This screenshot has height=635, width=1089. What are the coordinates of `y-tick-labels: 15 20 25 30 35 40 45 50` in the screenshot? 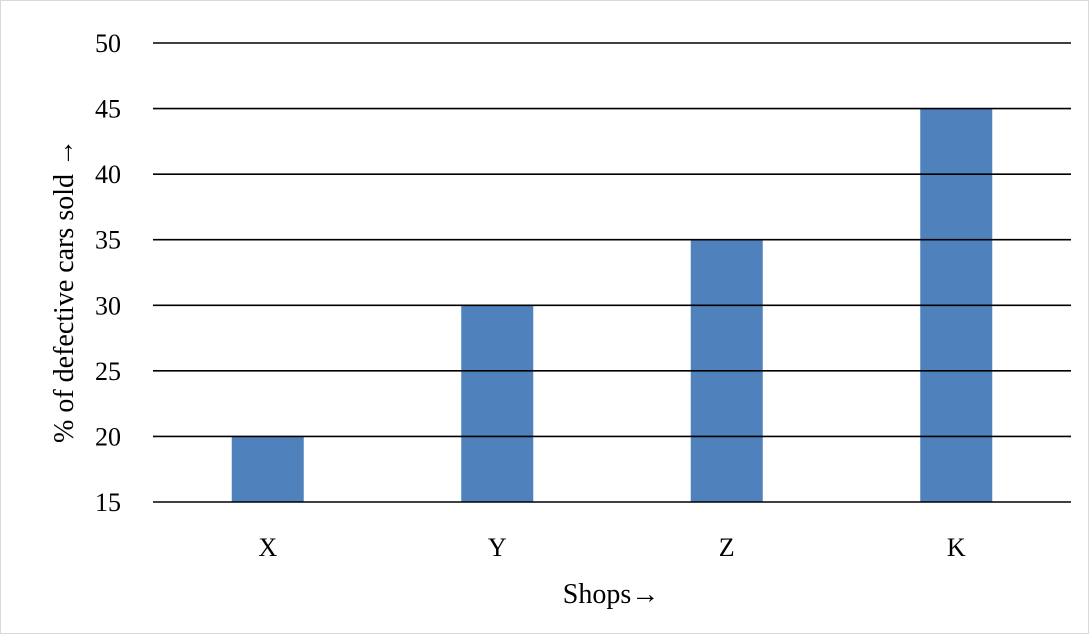 It's located at (108, 273).